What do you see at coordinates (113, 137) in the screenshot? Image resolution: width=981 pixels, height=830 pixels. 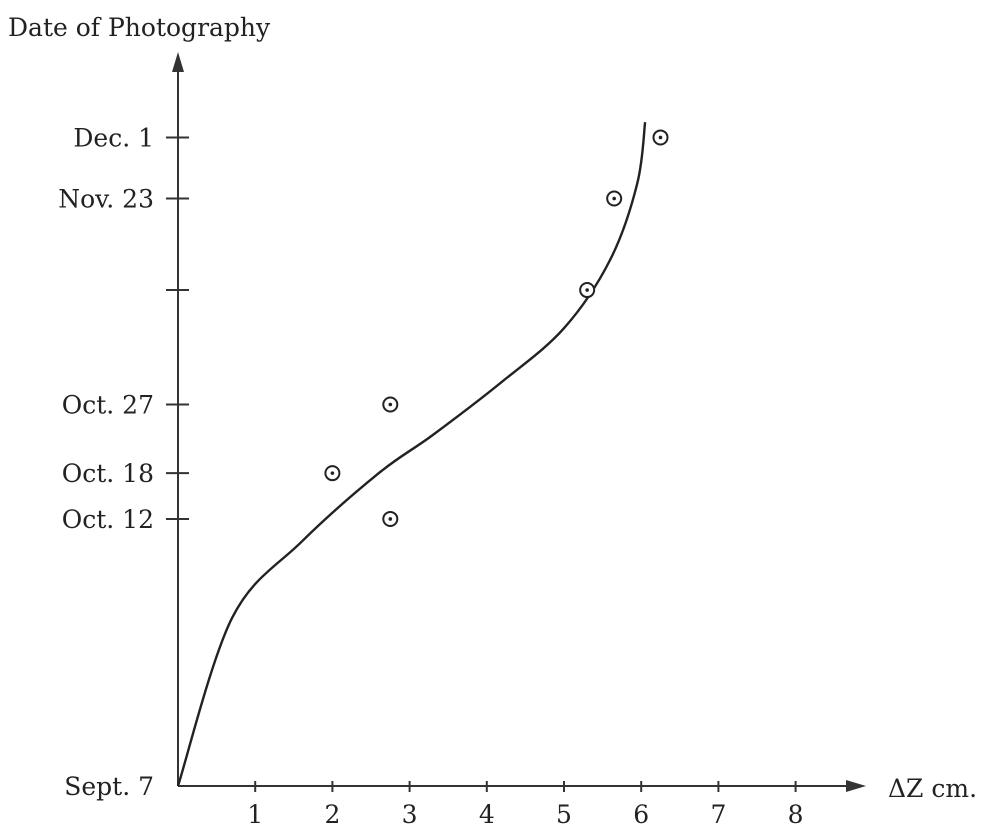 I see `y-tick-label: Dec. 1` at bounding box center [113, 137].